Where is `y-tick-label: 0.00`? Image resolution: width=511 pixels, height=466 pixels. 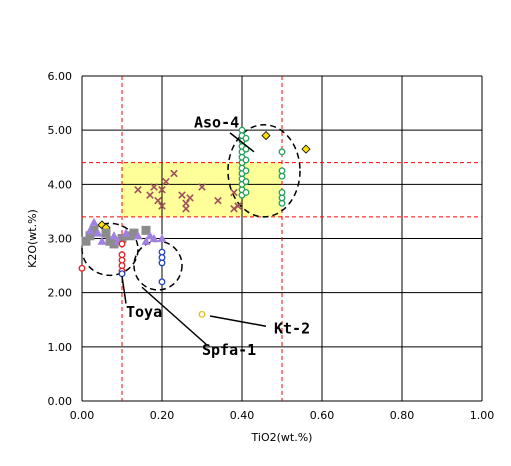
y-tick-label: 0.00 is located at coordinates (60, 401).